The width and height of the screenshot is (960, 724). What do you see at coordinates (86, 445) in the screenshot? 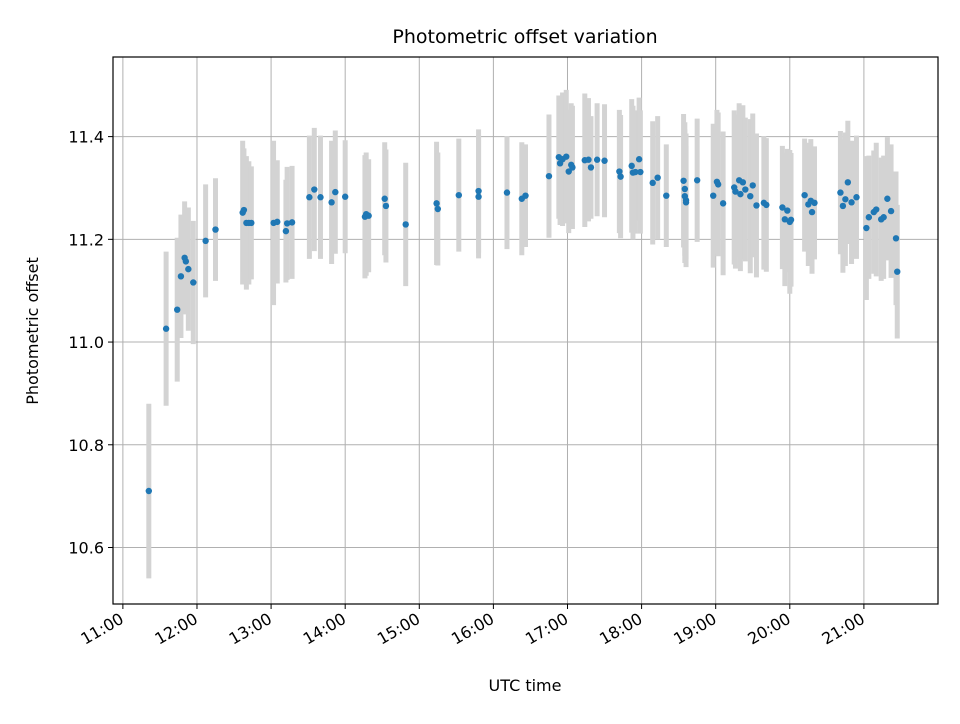
I see `y-tick-label: 10.8` at bounding box center [86, 445].